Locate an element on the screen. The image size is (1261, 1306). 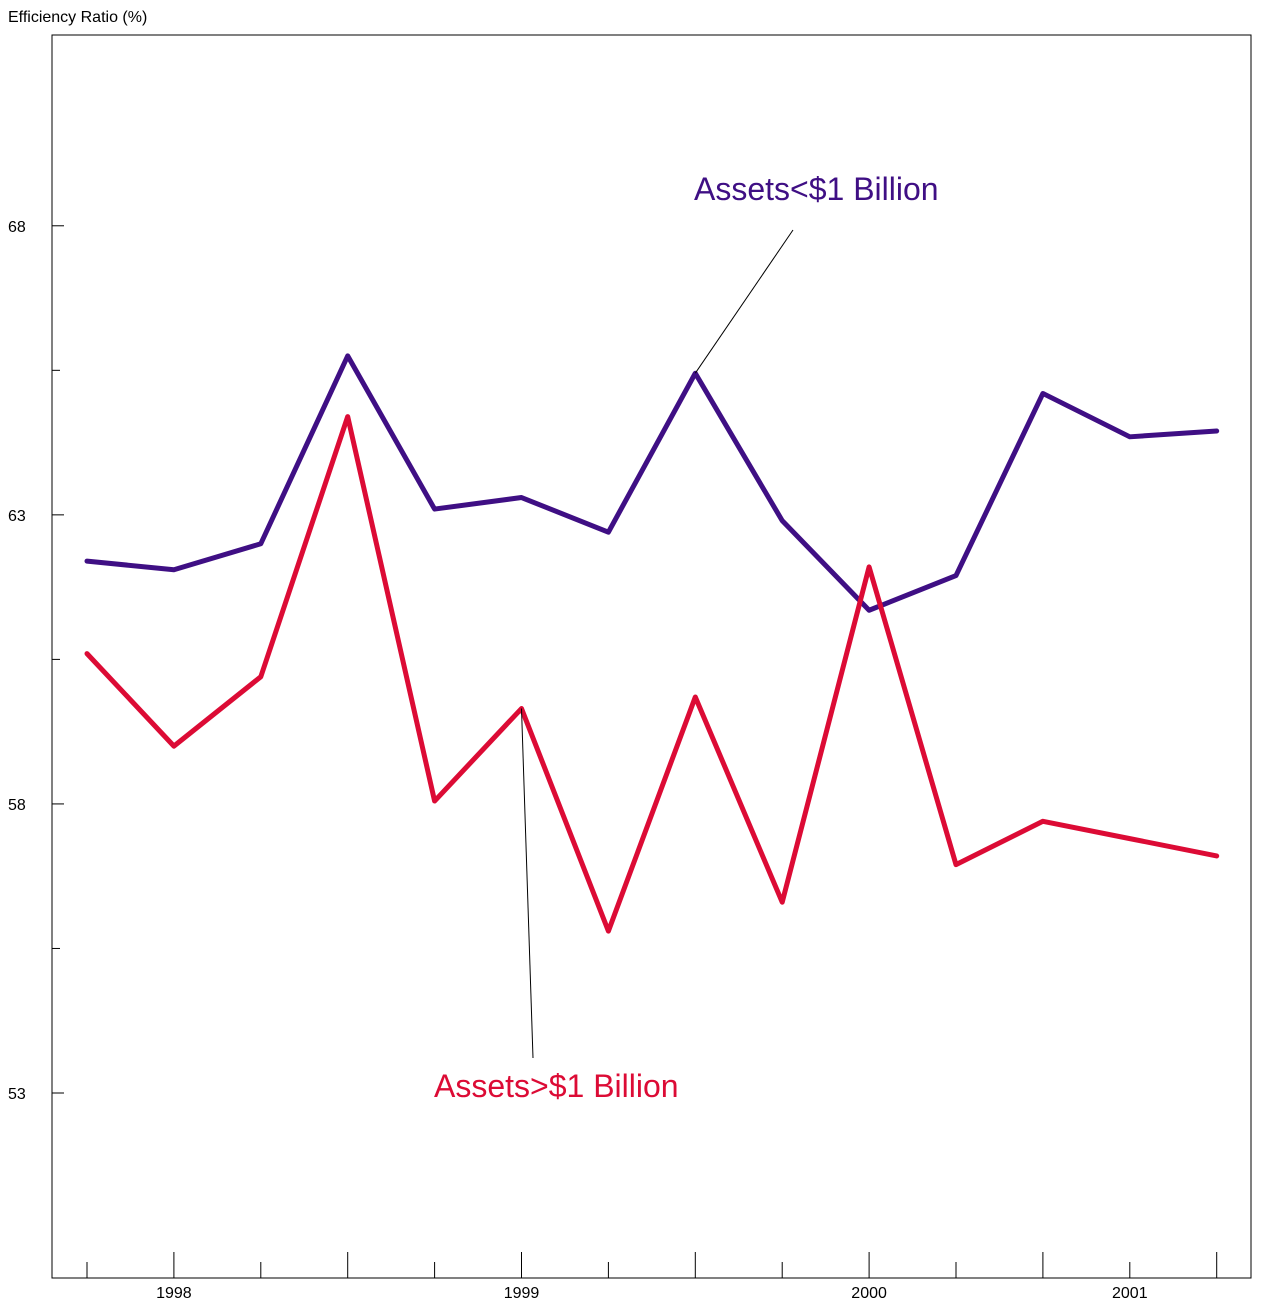
y-tick-label: 63 is located at coordinates (17, 516).